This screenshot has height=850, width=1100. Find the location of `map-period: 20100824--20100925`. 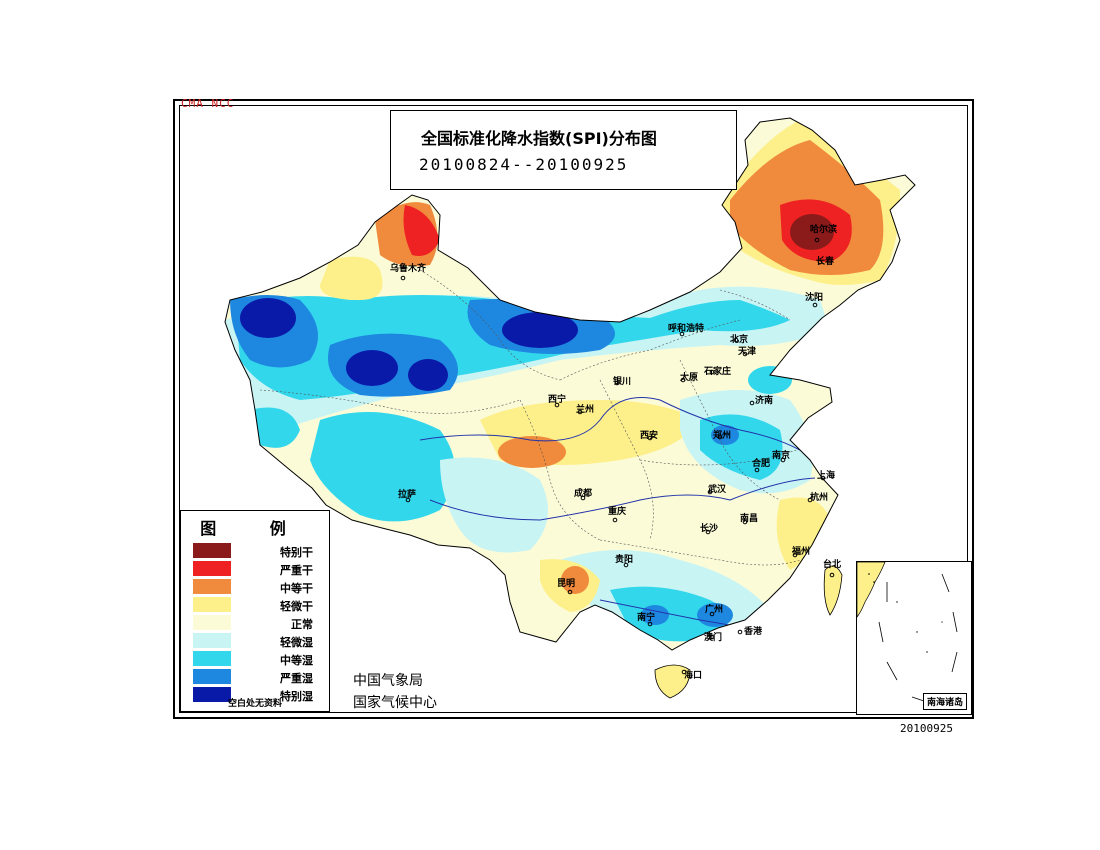

map-period: 20100824--20100925 is located at coordinates (524, 164).